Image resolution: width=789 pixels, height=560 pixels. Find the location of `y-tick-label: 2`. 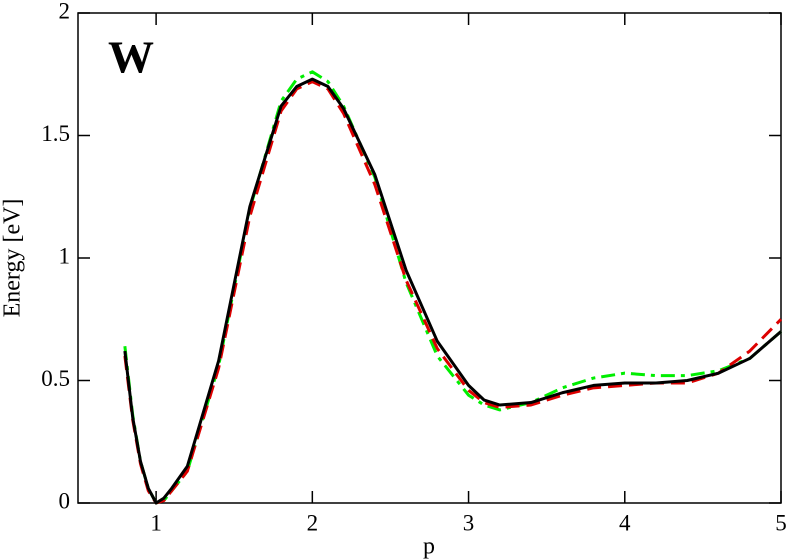

y-tick-label: 2 is located at coordinates (65, 11).